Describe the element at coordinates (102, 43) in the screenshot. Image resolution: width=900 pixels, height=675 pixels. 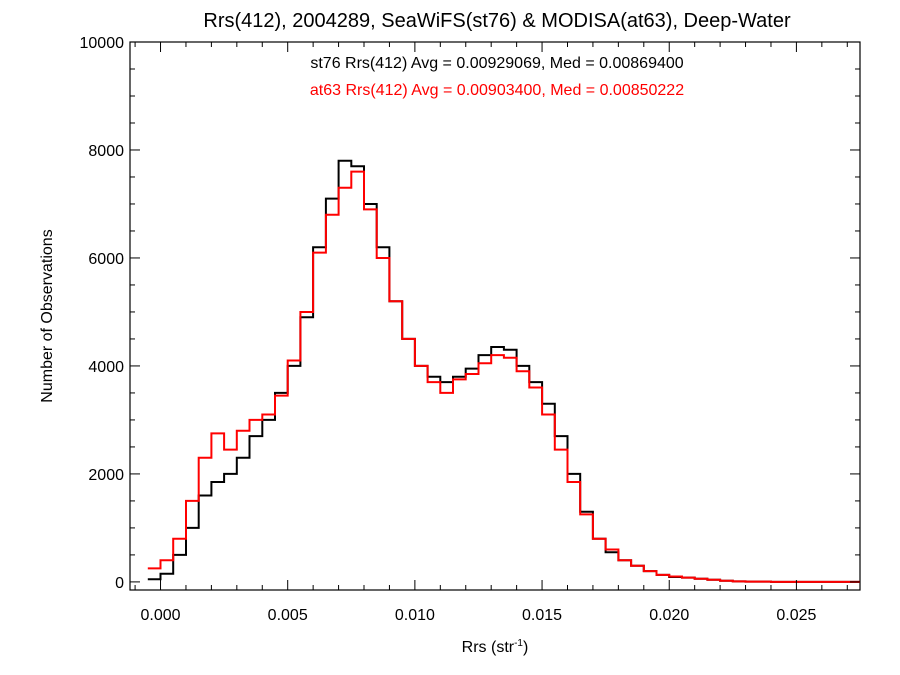
I see `y-tick-label: 10000` at that location.